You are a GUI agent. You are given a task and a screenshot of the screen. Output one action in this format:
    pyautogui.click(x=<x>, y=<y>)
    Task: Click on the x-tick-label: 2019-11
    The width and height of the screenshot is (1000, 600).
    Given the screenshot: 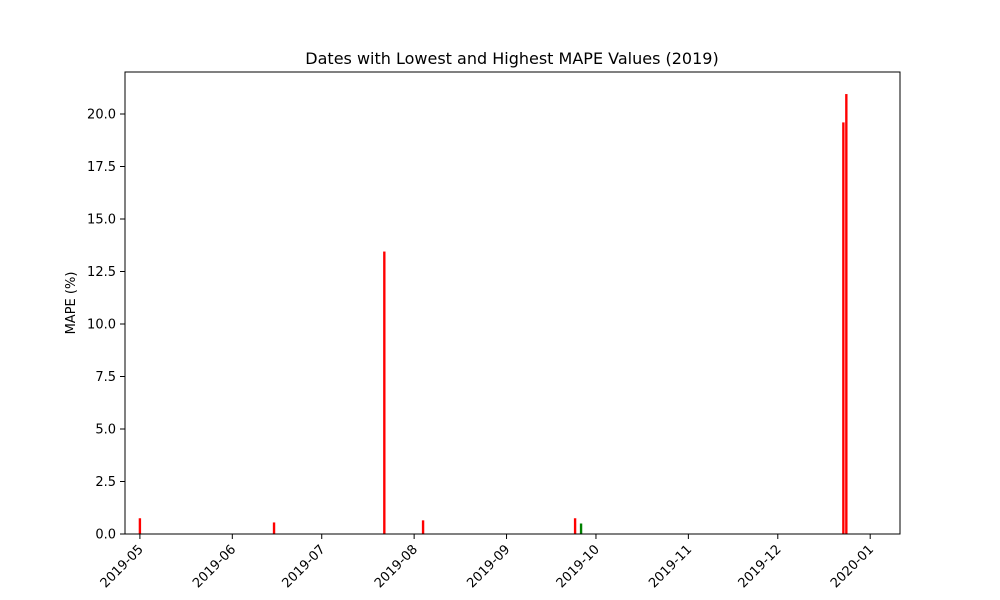 What is the action you would take?
    pyautogui.click(x=670, y=566)
    